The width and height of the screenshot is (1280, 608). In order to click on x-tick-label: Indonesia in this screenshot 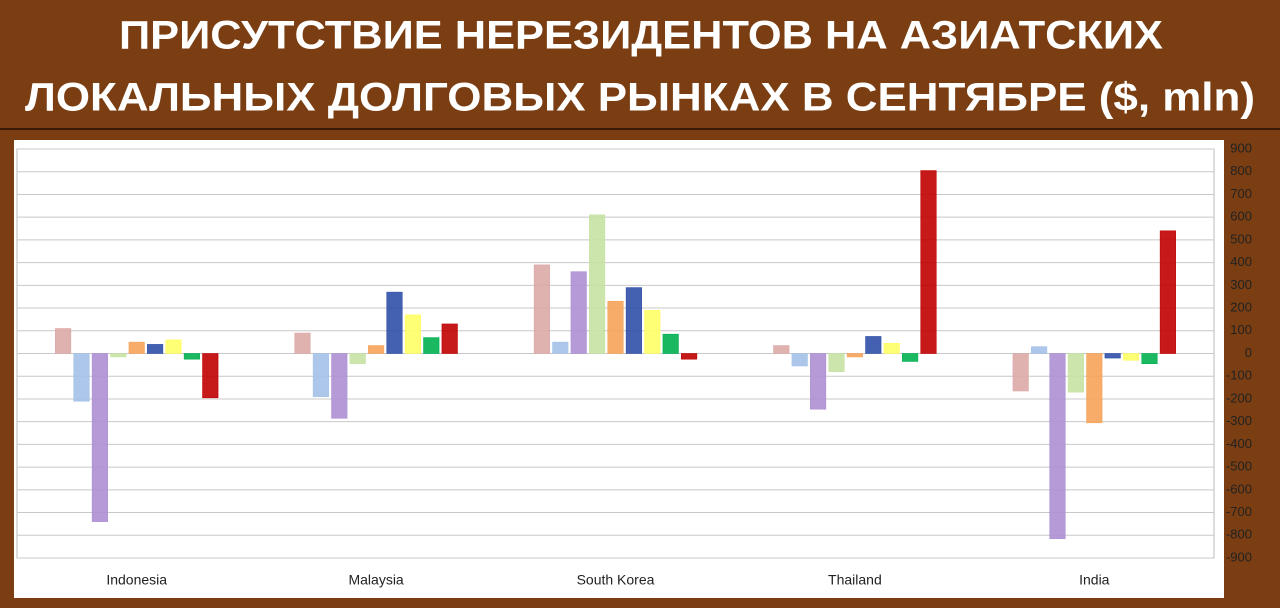, I will do `click(136, 580)`.